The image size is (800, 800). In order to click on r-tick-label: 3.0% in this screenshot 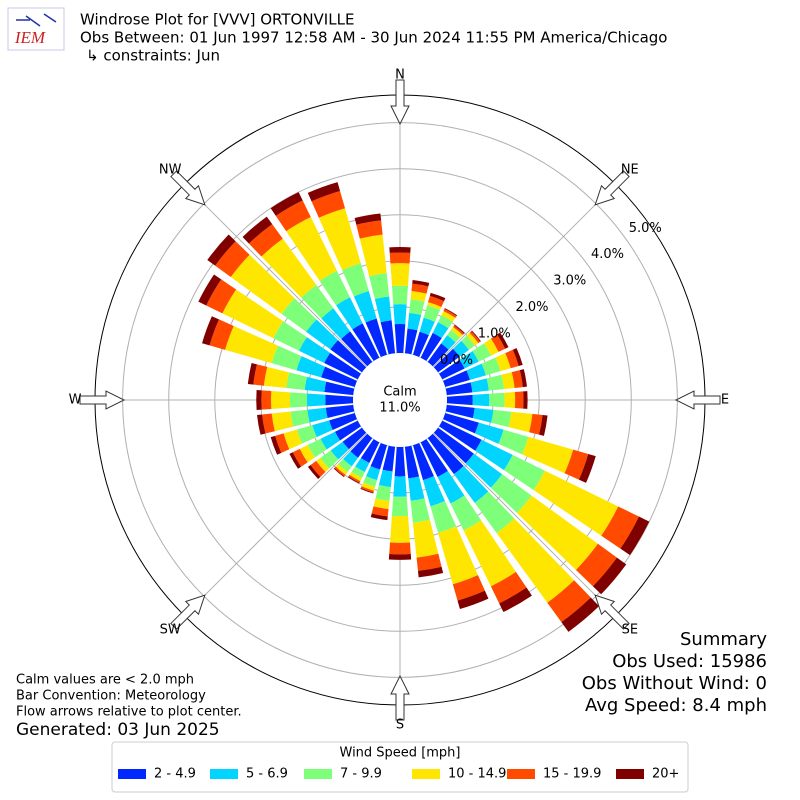, I will do `click(569, 281)`.